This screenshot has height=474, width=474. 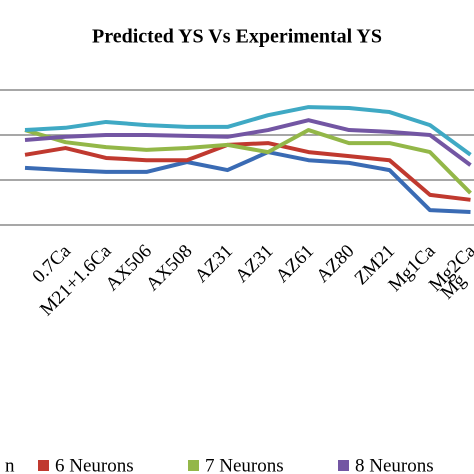 What do you see at coordinates (237, 37) in the screenshot?
I see `chart-title: Predicted YS Vs Experimental YS` at bounding box center [237, 37].